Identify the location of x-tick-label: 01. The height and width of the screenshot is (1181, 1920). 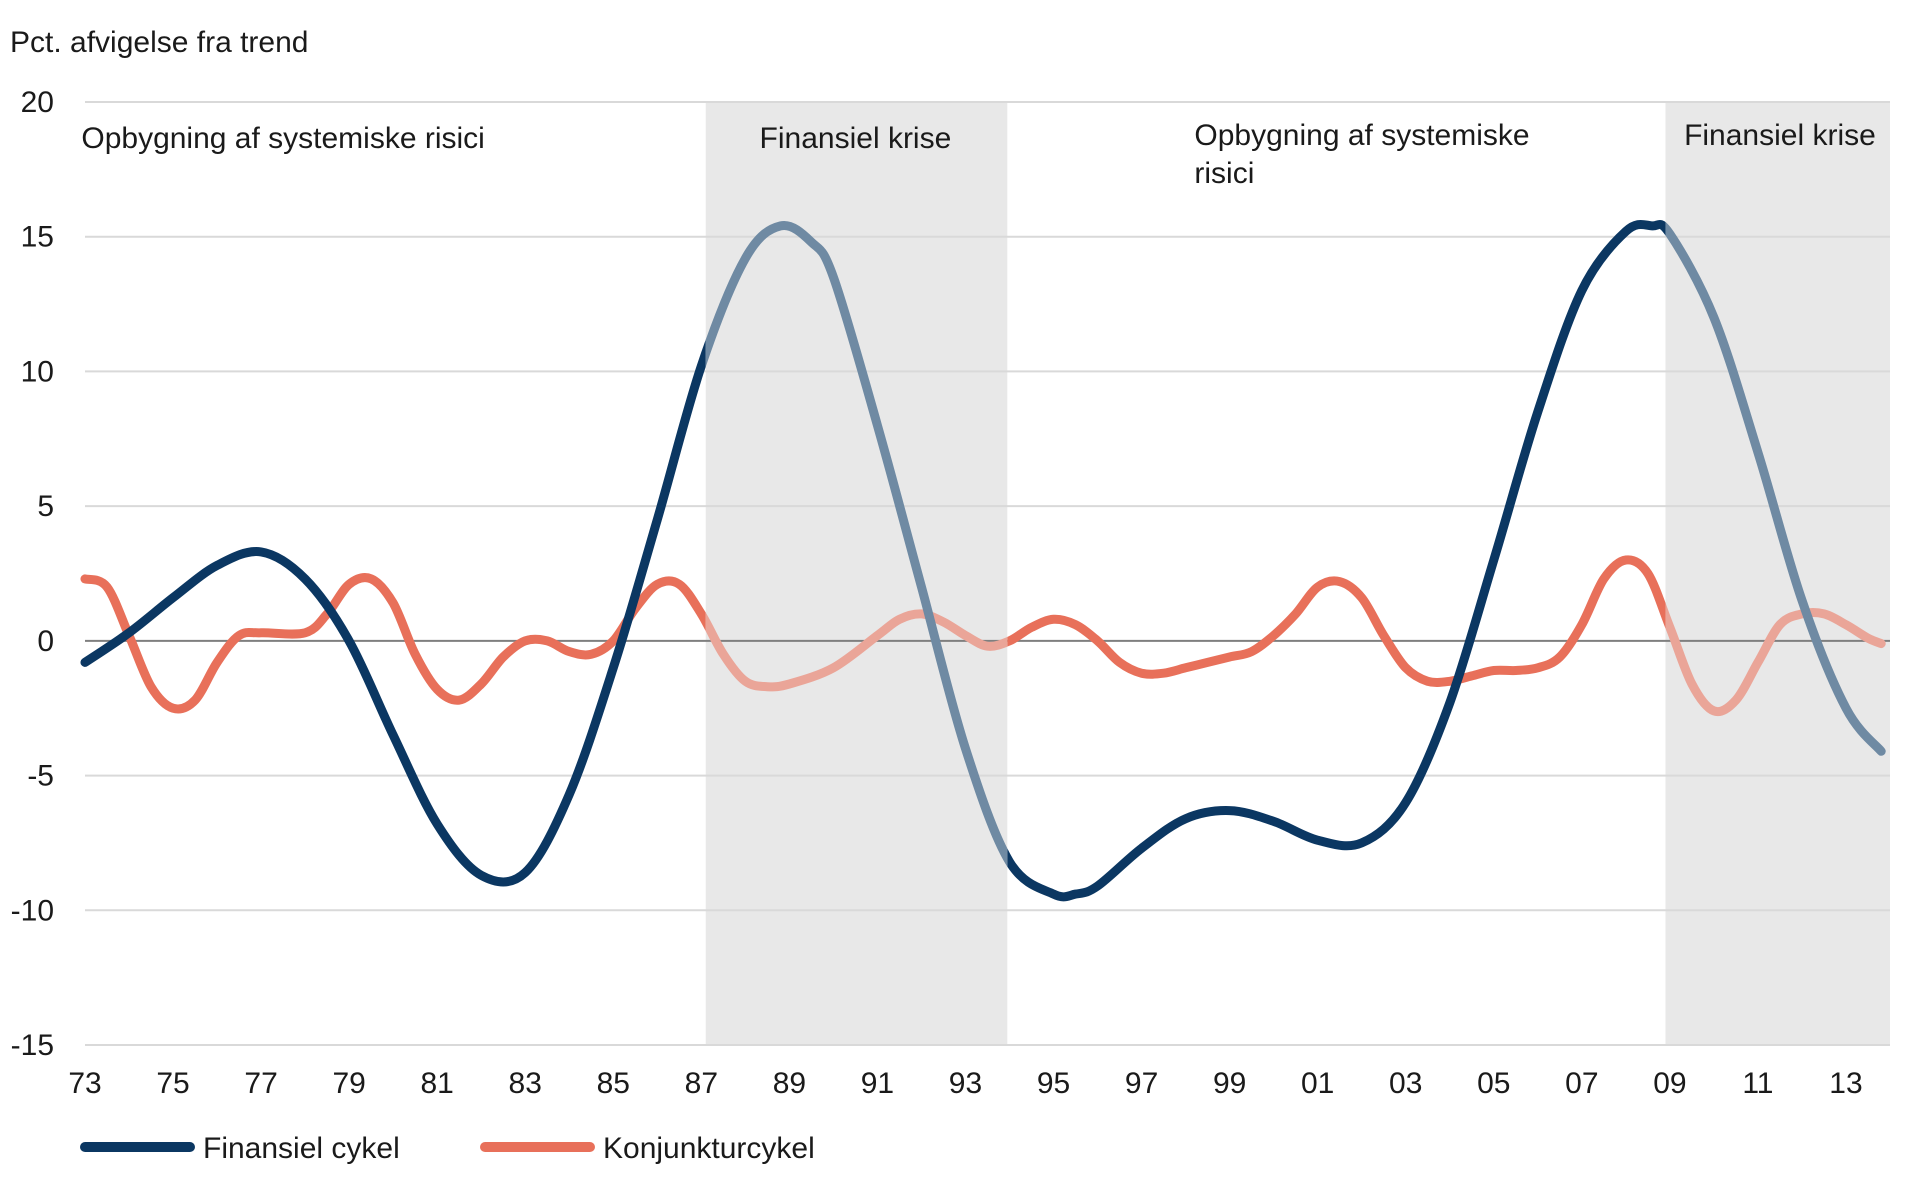
(1317, 1083).